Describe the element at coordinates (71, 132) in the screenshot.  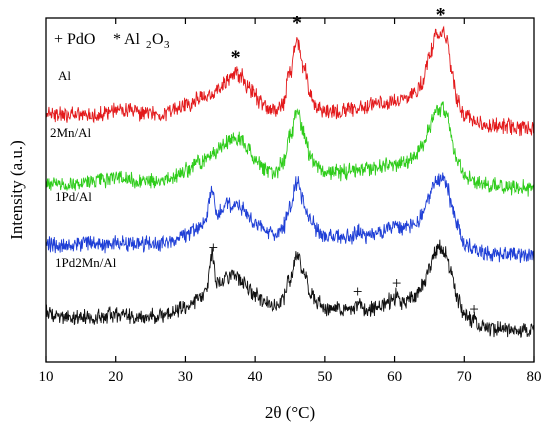
I see `series-label-2mn-al: 2Mn/Al` at that location.